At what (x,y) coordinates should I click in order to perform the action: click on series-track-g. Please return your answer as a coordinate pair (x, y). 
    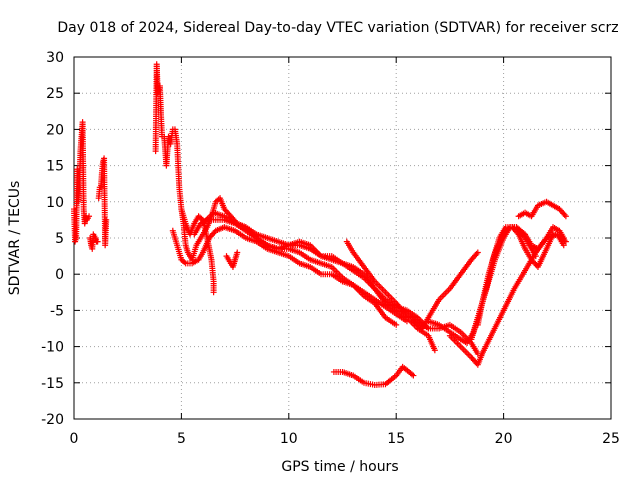
    Looking at the image, I should click on (373, 375).